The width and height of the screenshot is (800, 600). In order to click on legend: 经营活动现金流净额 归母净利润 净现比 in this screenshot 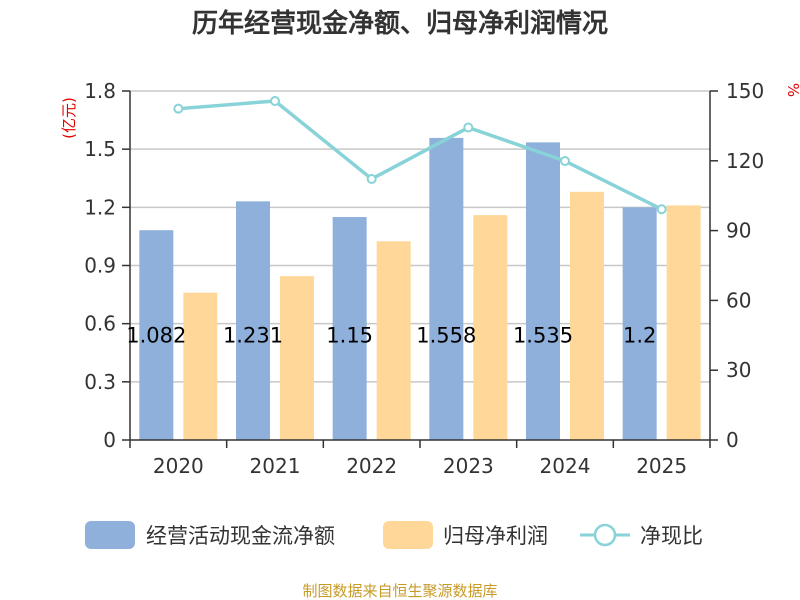, I will do `click(394, 535)`.